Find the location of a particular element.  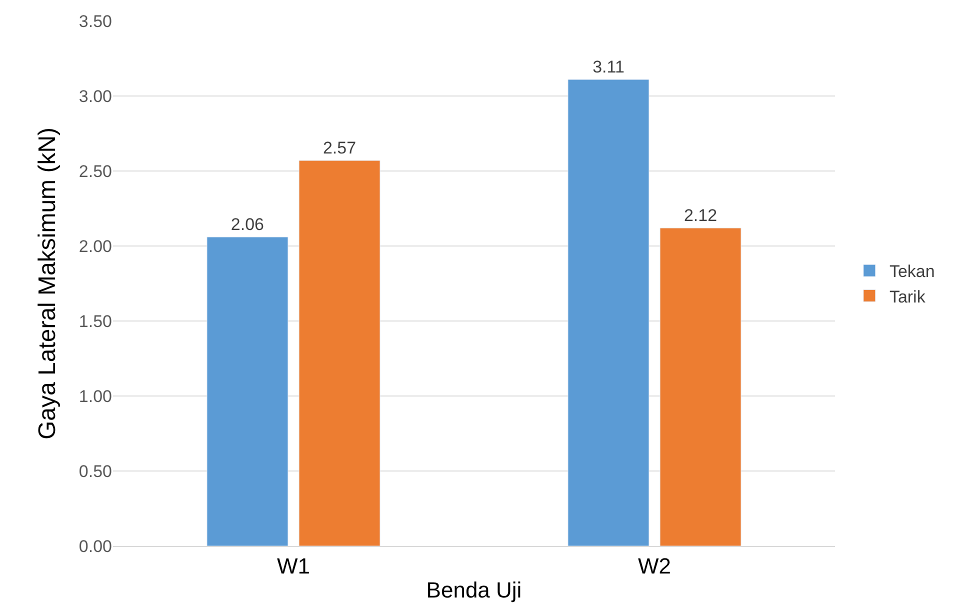

data-label: 2.12 is located at coordinates (701, 215).